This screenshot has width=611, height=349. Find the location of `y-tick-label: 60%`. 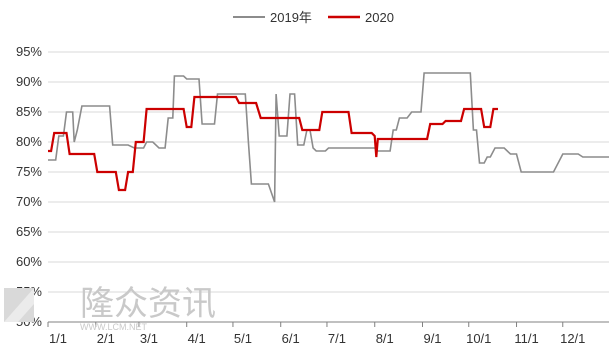

y-tick-label: 60% is located at coordinates (29, 261).